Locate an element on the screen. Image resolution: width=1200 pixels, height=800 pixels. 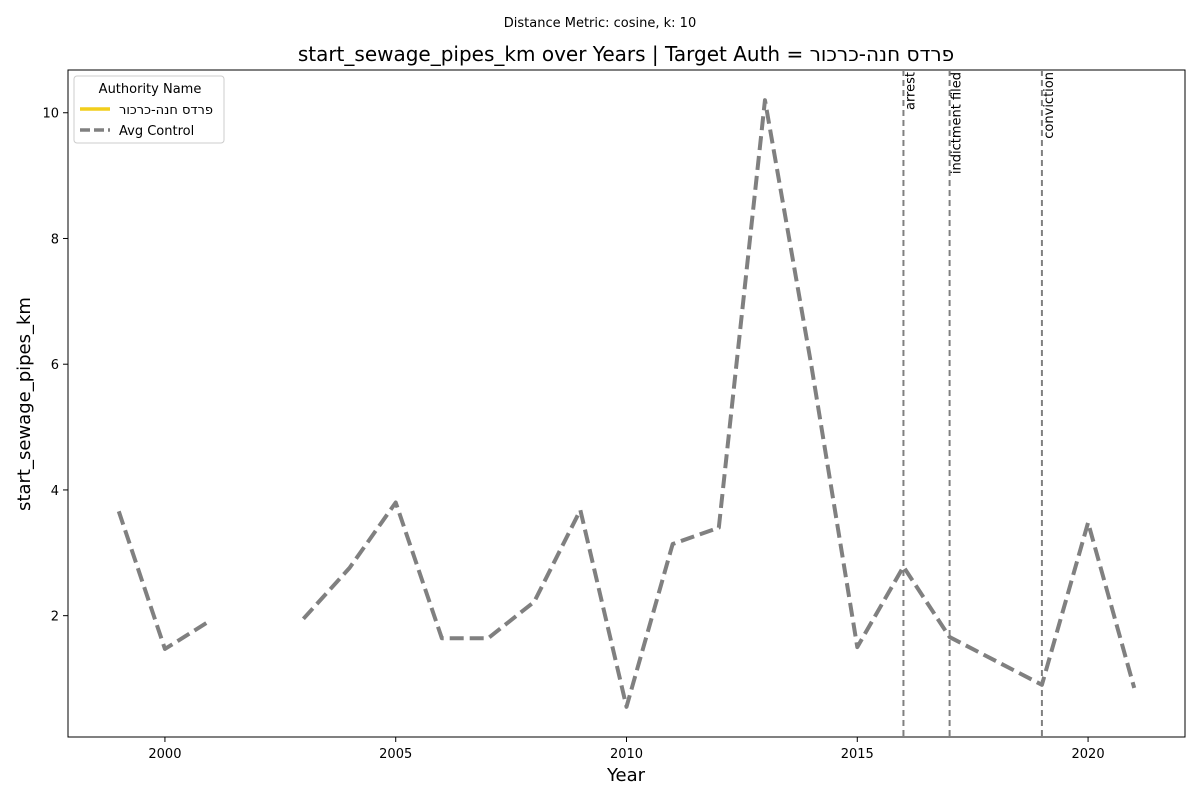
x-tick-label: 2010 is located at coordinates (626, 754).